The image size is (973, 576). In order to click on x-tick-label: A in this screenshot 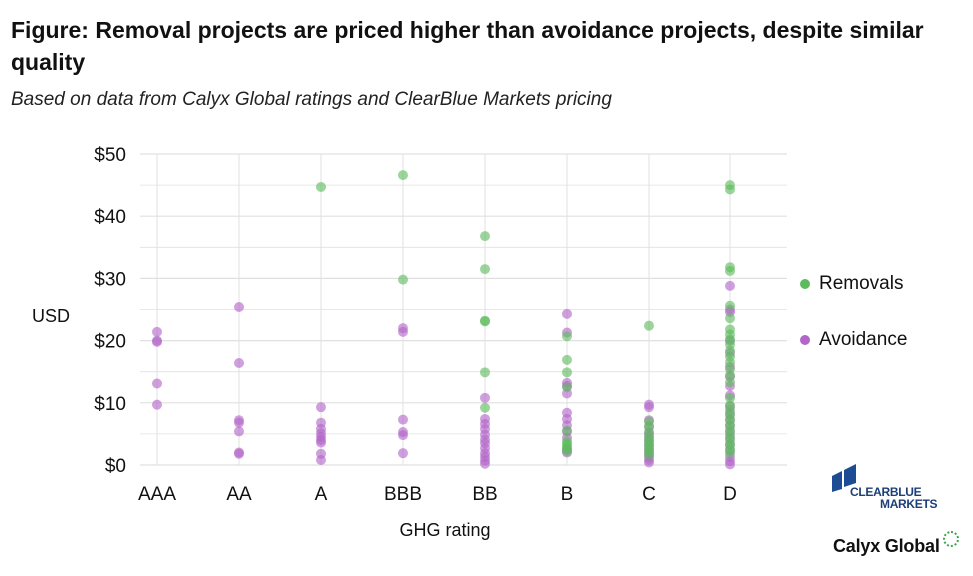, I will do `click(321, 494)`.